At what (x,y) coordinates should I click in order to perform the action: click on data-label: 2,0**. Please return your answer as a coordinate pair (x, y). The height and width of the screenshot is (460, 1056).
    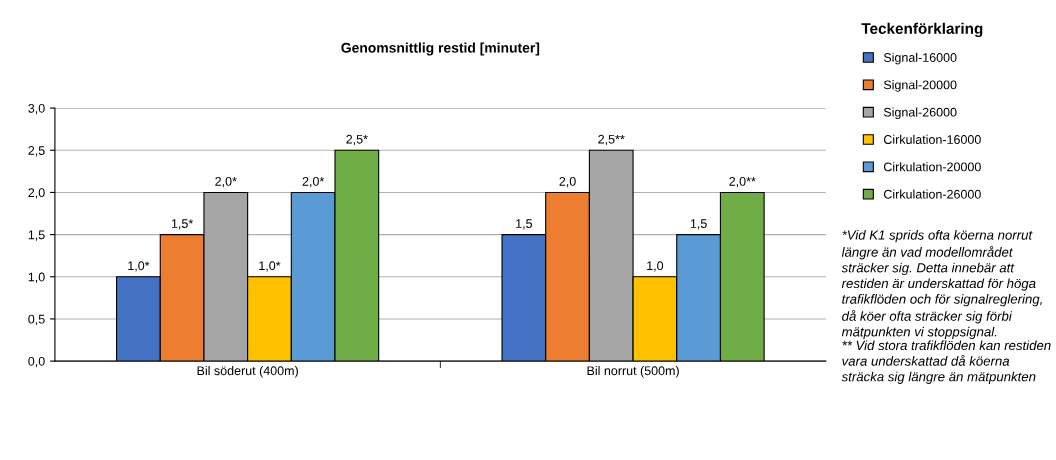
    Looking at the image, I should click on (742, 182).